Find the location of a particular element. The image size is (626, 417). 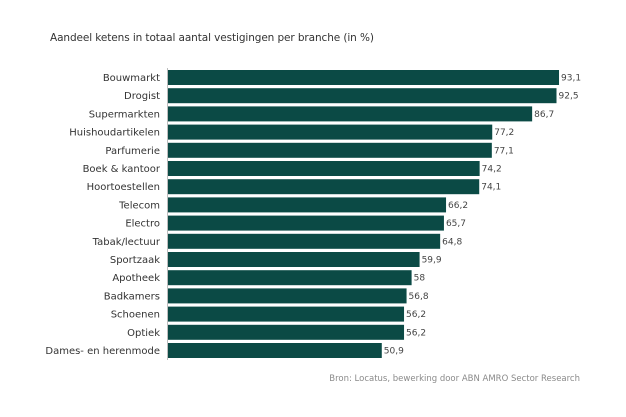

bar-apotheek is located at coordinates (290, 278).